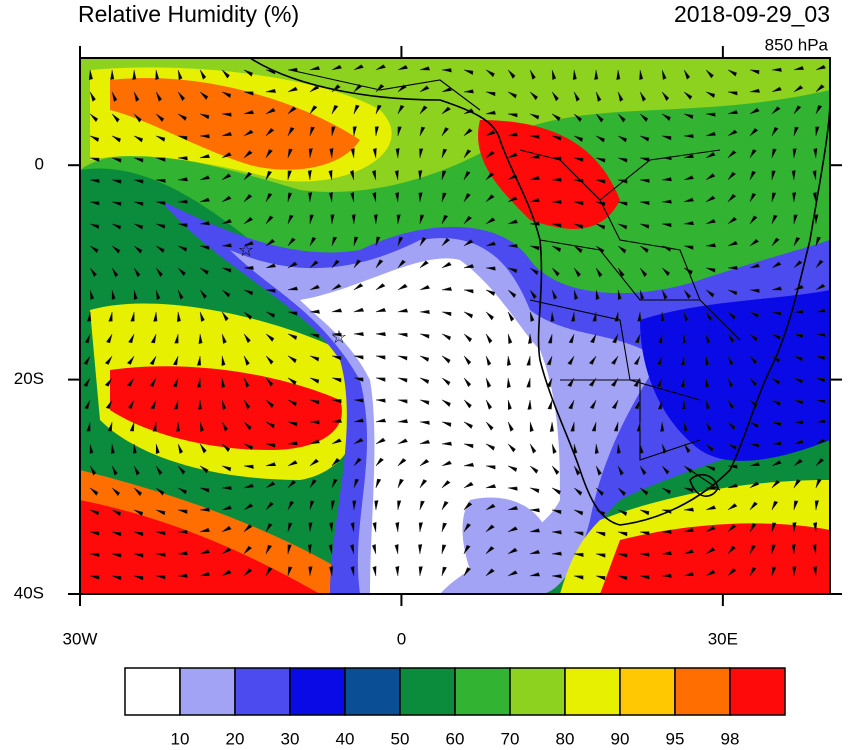  I want to click on colorbar-label: 40, so click(345, 738).